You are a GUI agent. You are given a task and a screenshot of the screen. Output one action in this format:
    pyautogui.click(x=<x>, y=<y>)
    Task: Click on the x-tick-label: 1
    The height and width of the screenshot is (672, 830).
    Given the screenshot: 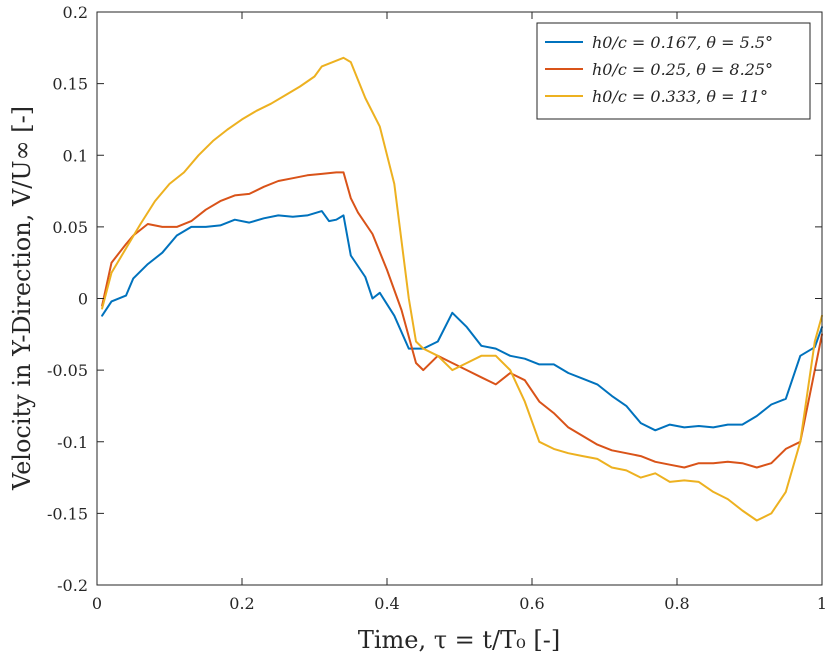 What is the action you would take?
    pyautogui.click(x=822, y=603)
    